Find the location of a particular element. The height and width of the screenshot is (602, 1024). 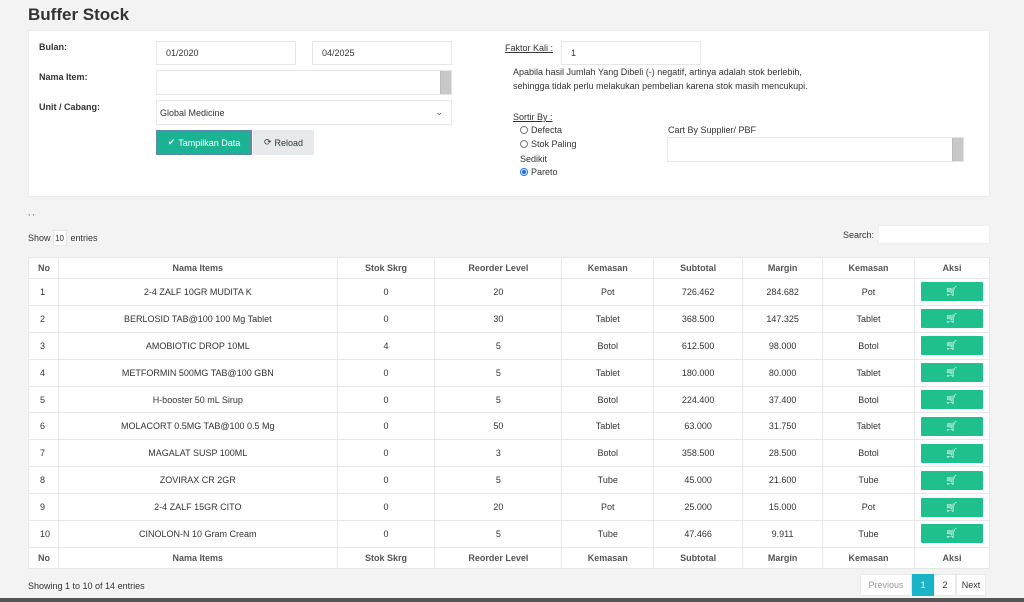

table-cell: MOLACORT 0.5MG TAB@100 0.5 Mg is located at coordinates (197, 426).